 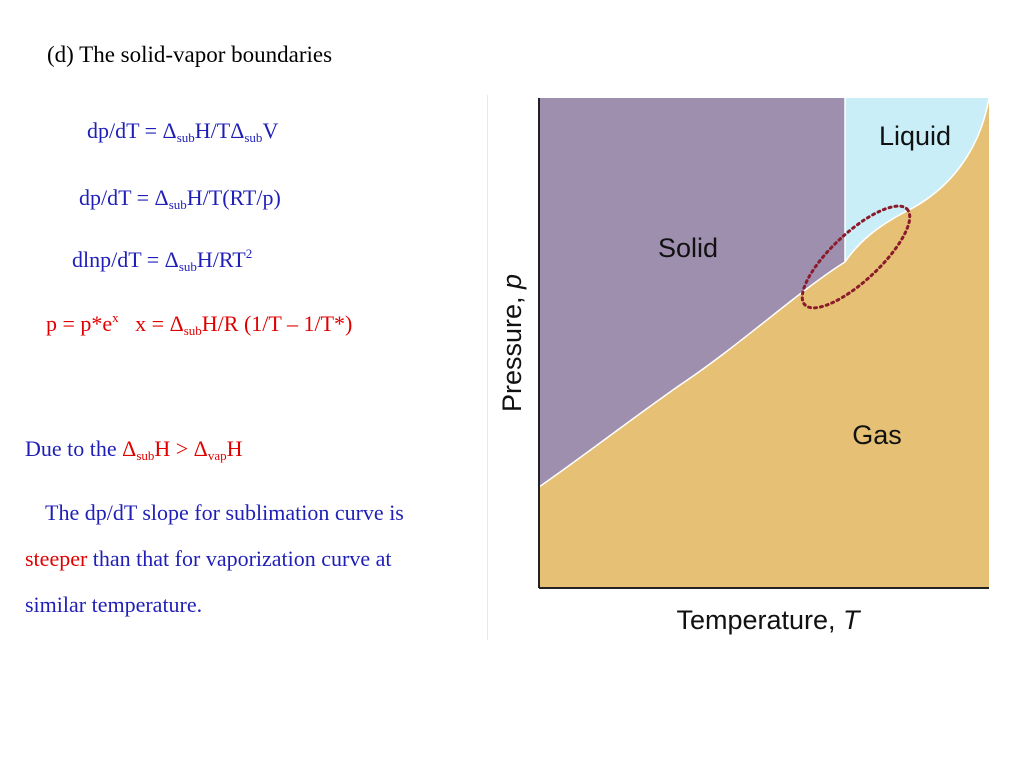 I want to click on gas-label: Gas, so click(x=877, y=435).